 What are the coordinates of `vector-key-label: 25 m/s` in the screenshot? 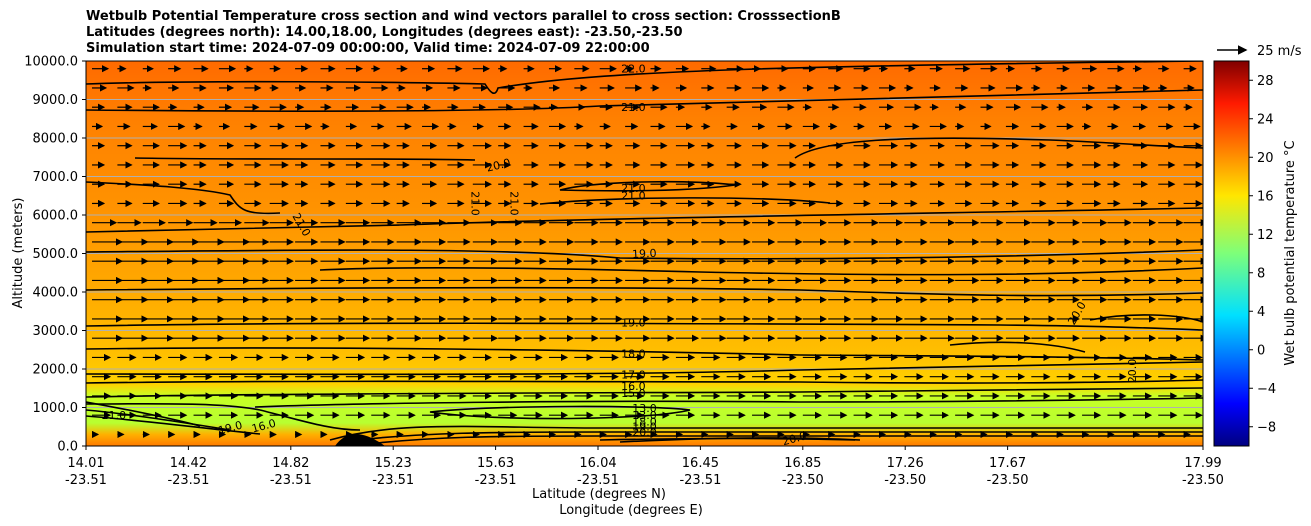 It's located at (1279, 51).